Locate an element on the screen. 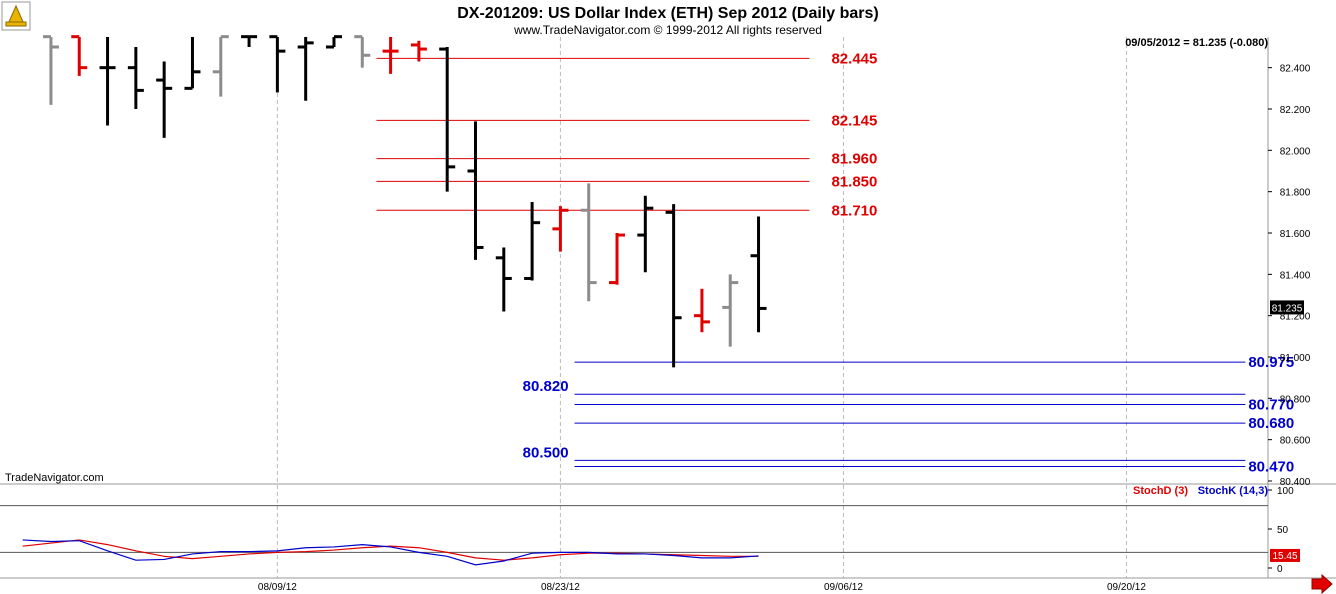 This screenshot has width=1336, height=594. y-tick-label: 81.400 is located at coordinates (1295, 275).